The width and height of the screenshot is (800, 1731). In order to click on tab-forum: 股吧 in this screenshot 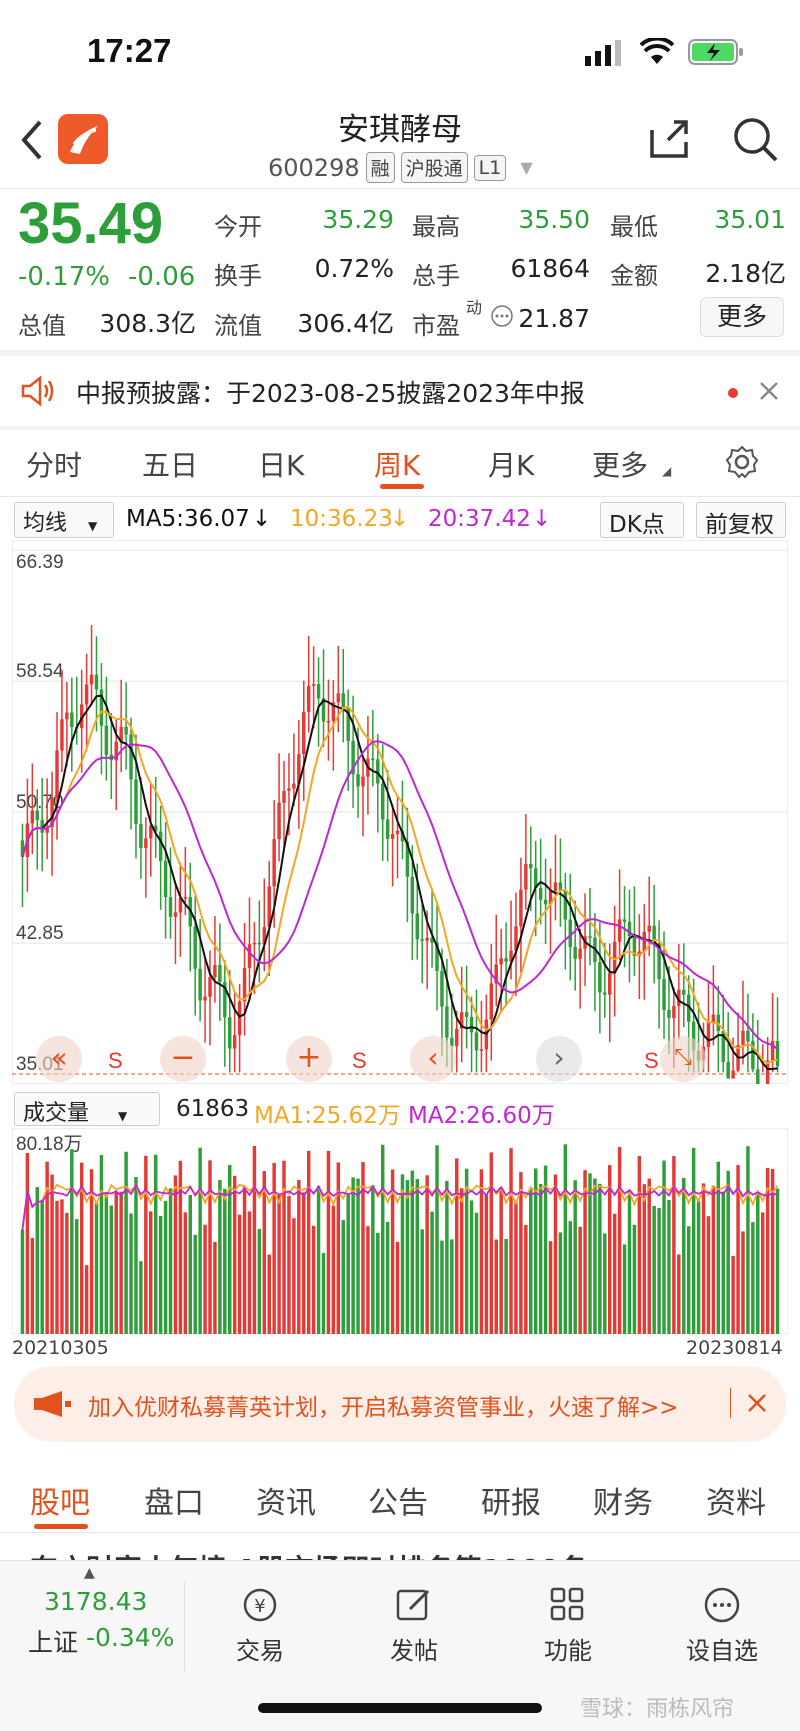, I will do `click(60, 1503)`.